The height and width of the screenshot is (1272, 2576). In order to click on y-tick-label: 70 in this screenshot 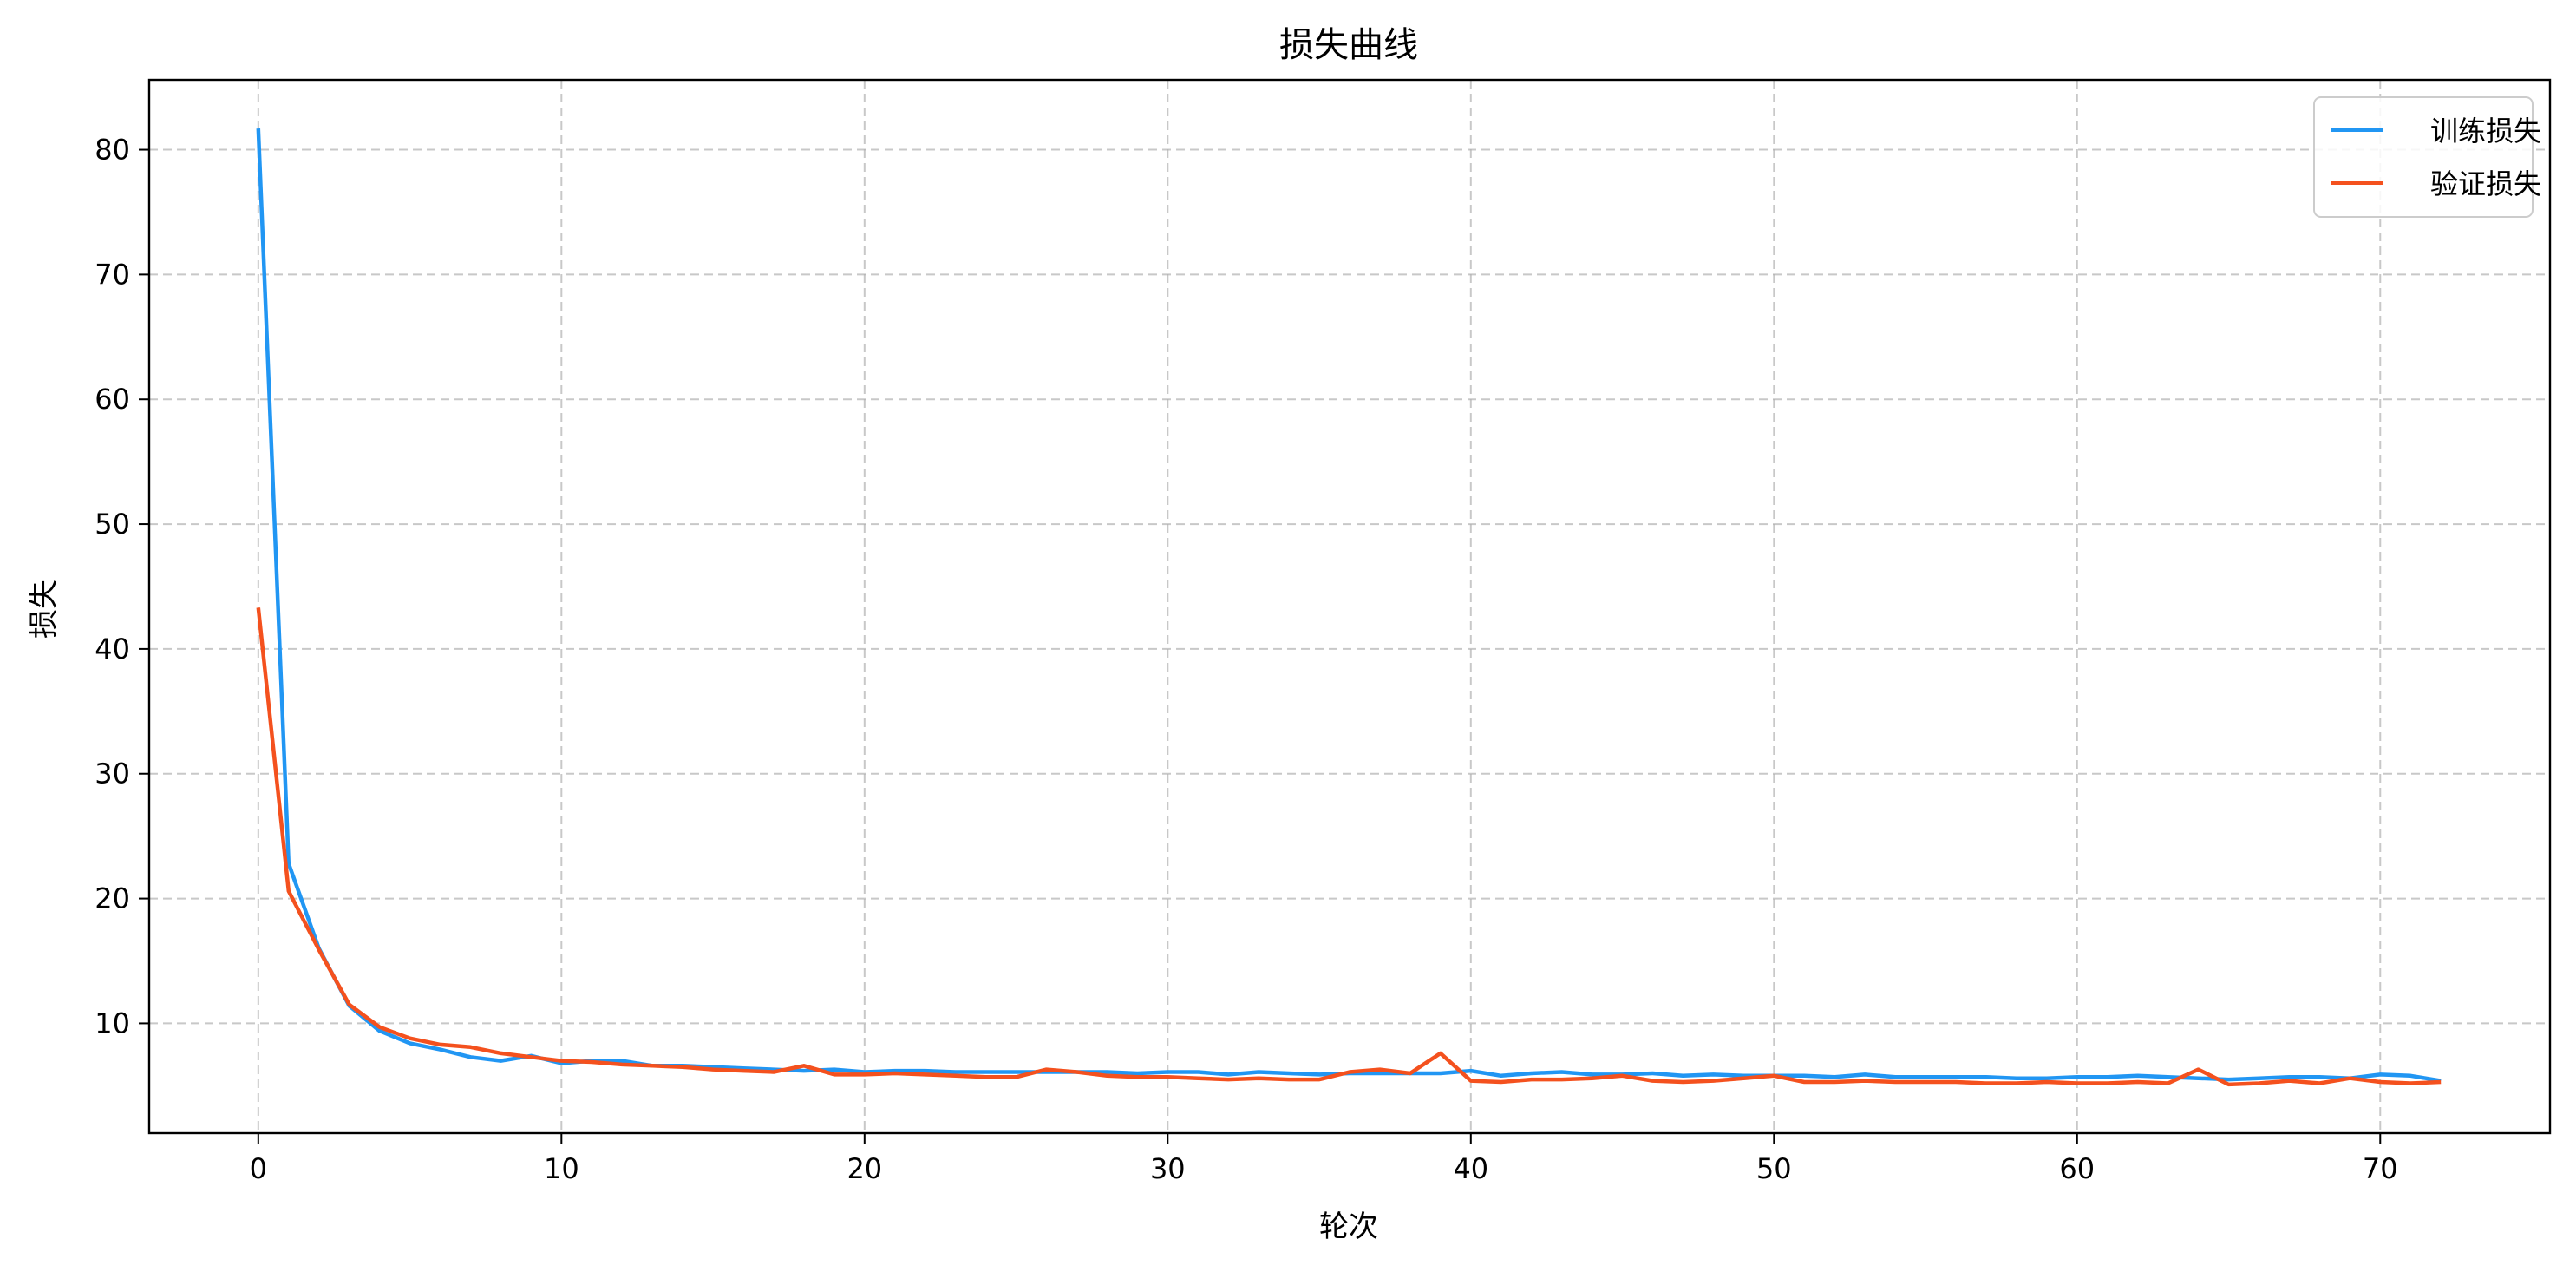, I will do `click(112, 274)`.